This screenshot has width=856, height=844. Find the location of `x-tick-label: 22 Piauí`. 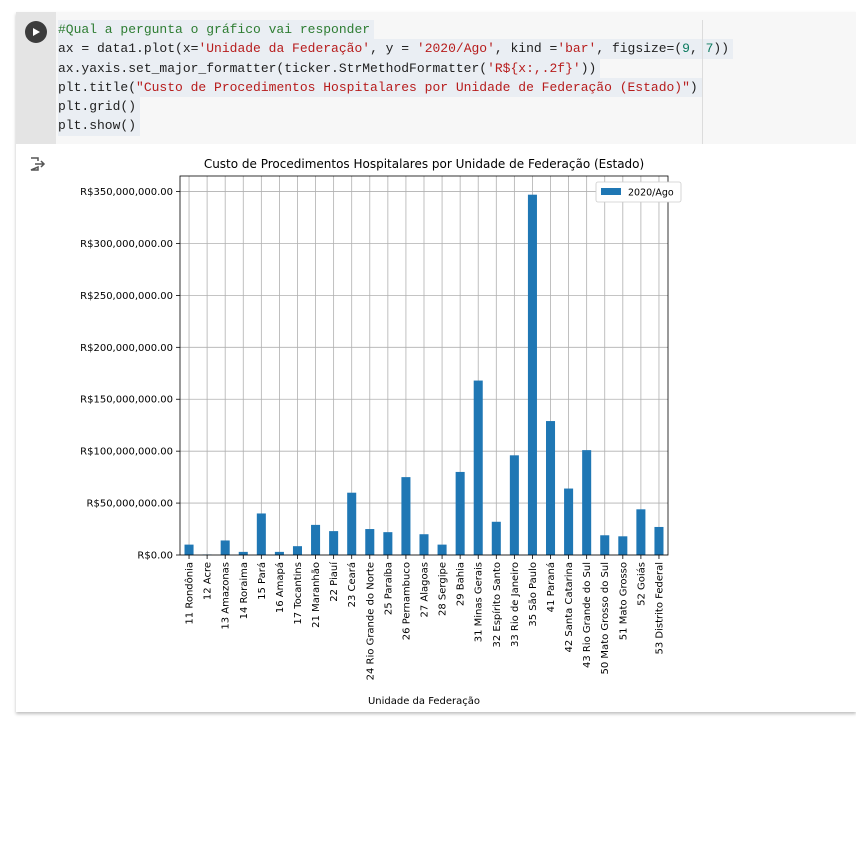

x-tick-label: 22 Piauí is located at coordinates (334, 581).